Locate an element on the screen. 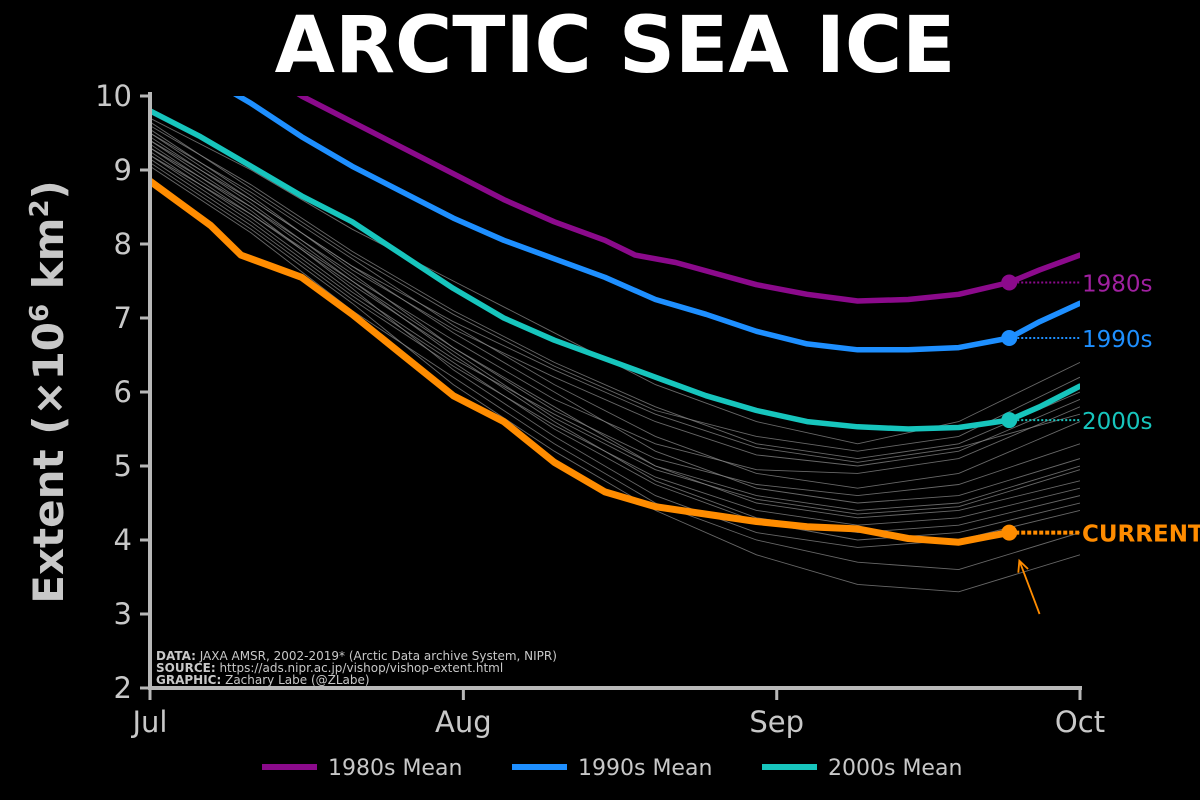 This screenshot has height=800, width=1200. credit-text-2: Zachary Labe (@ZLabe) is located at coordinates (295, 680).